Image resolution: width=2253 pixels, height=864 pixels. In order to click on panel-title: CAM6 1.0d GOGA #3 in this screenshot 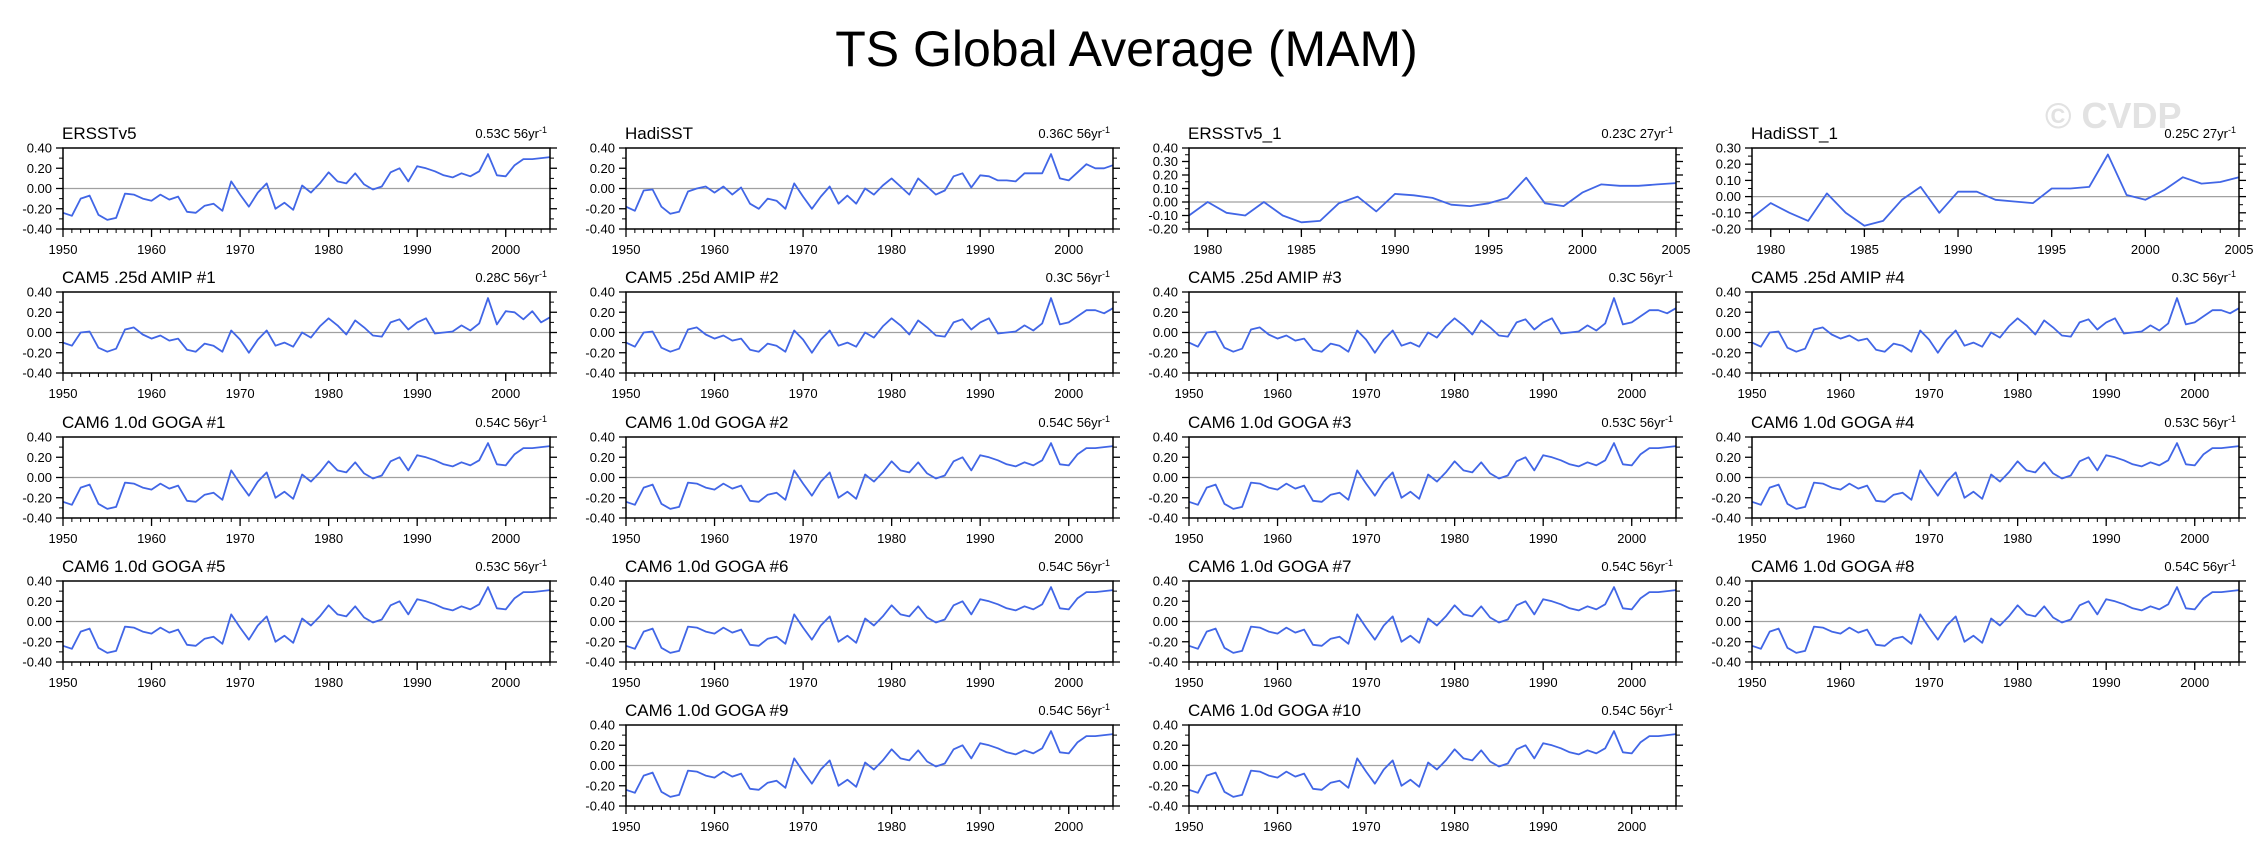, I will do `click(1269, 422)`.